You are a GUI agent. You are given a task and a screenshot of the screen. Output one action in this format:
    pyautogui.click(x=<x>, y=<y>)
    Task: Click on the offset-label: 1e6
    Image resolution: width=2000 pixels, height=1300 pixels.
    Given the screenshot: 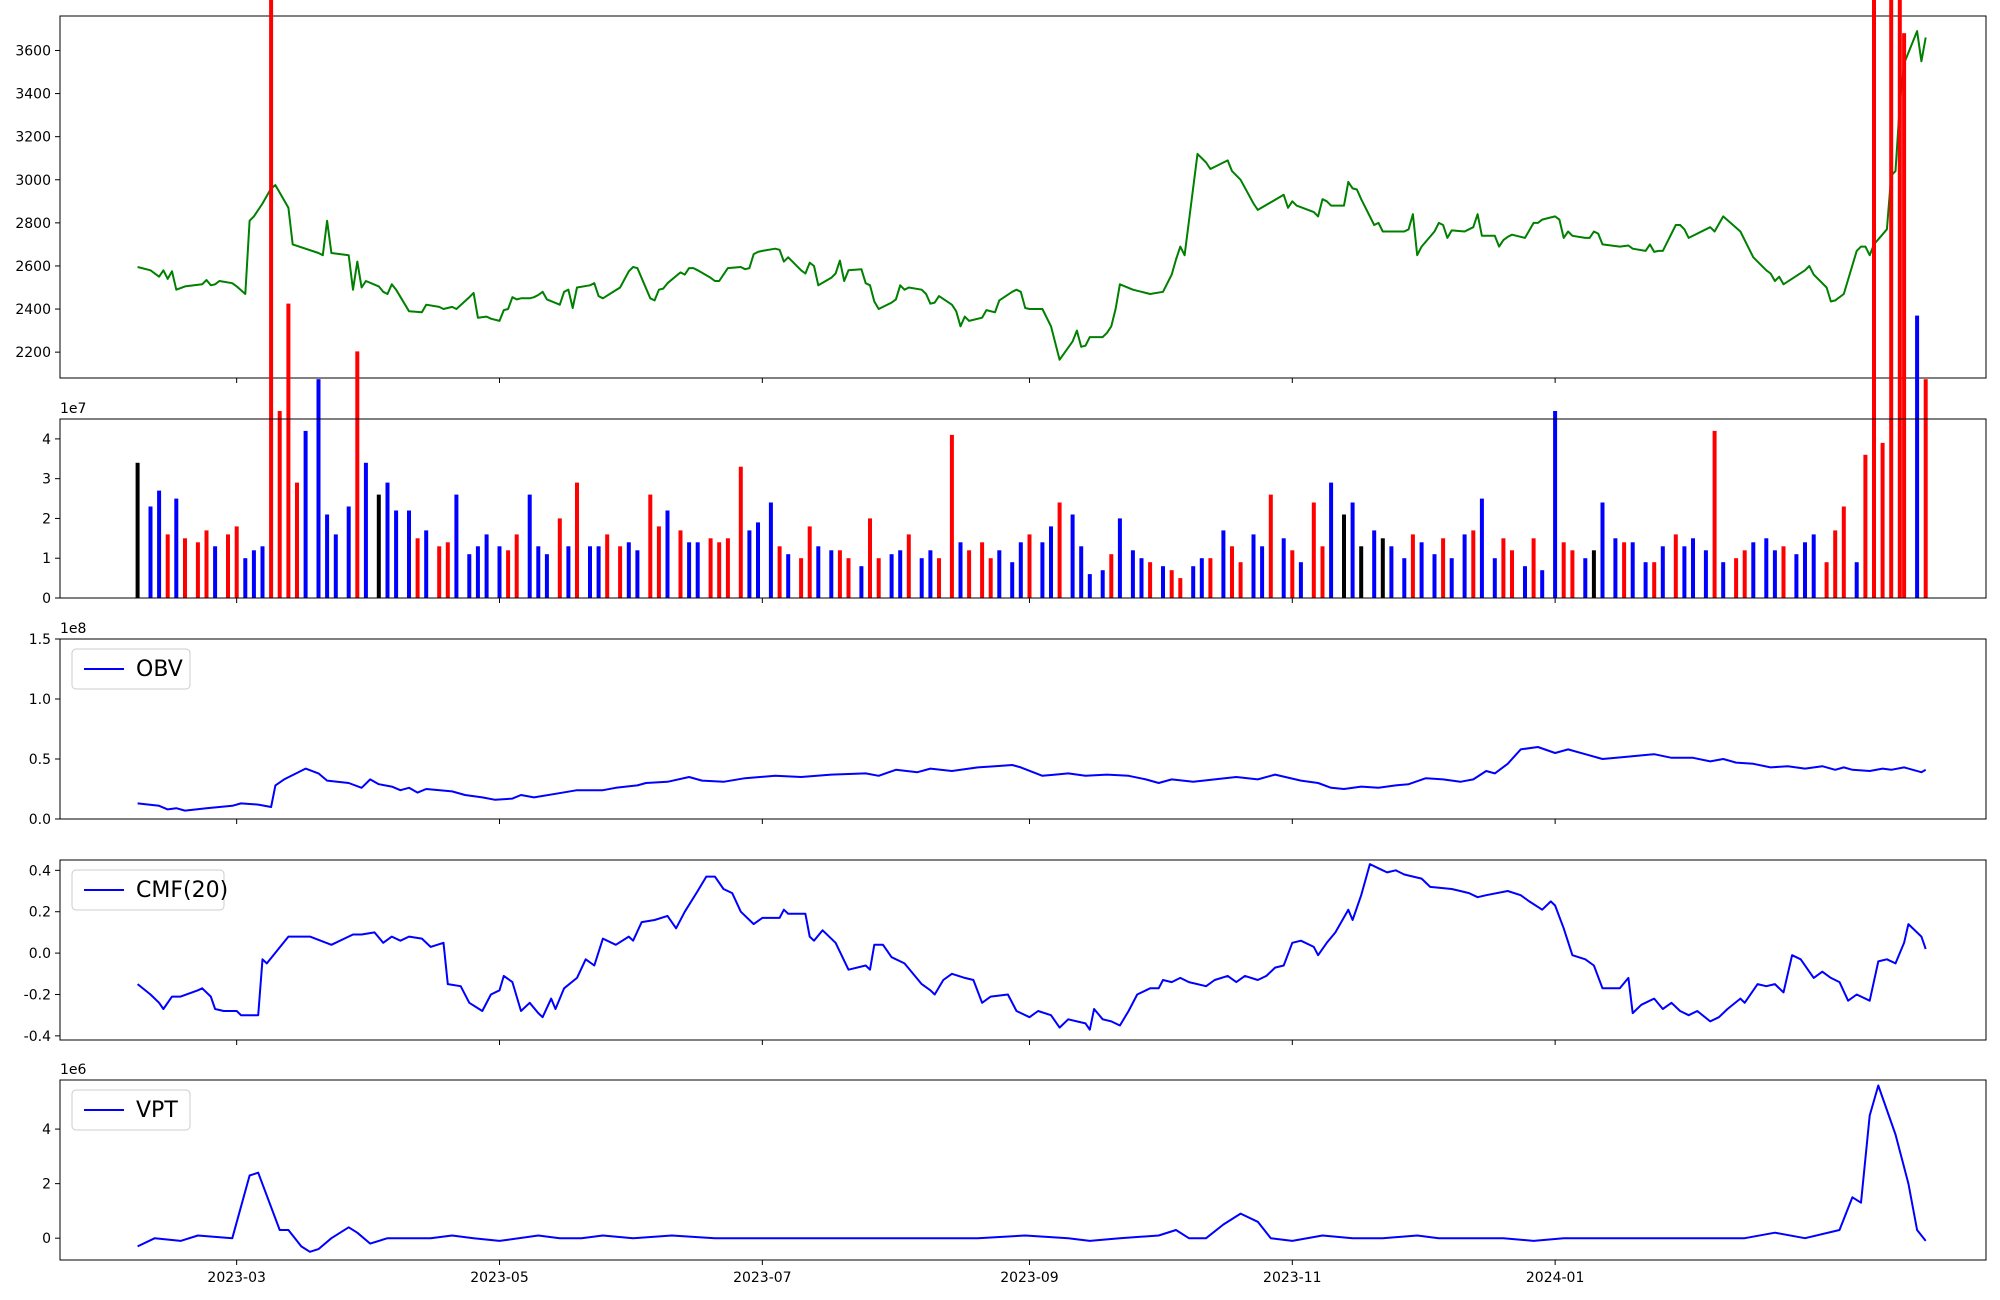 What is the action you would take?
    pyautogui.click(x=73, y=1070)
    